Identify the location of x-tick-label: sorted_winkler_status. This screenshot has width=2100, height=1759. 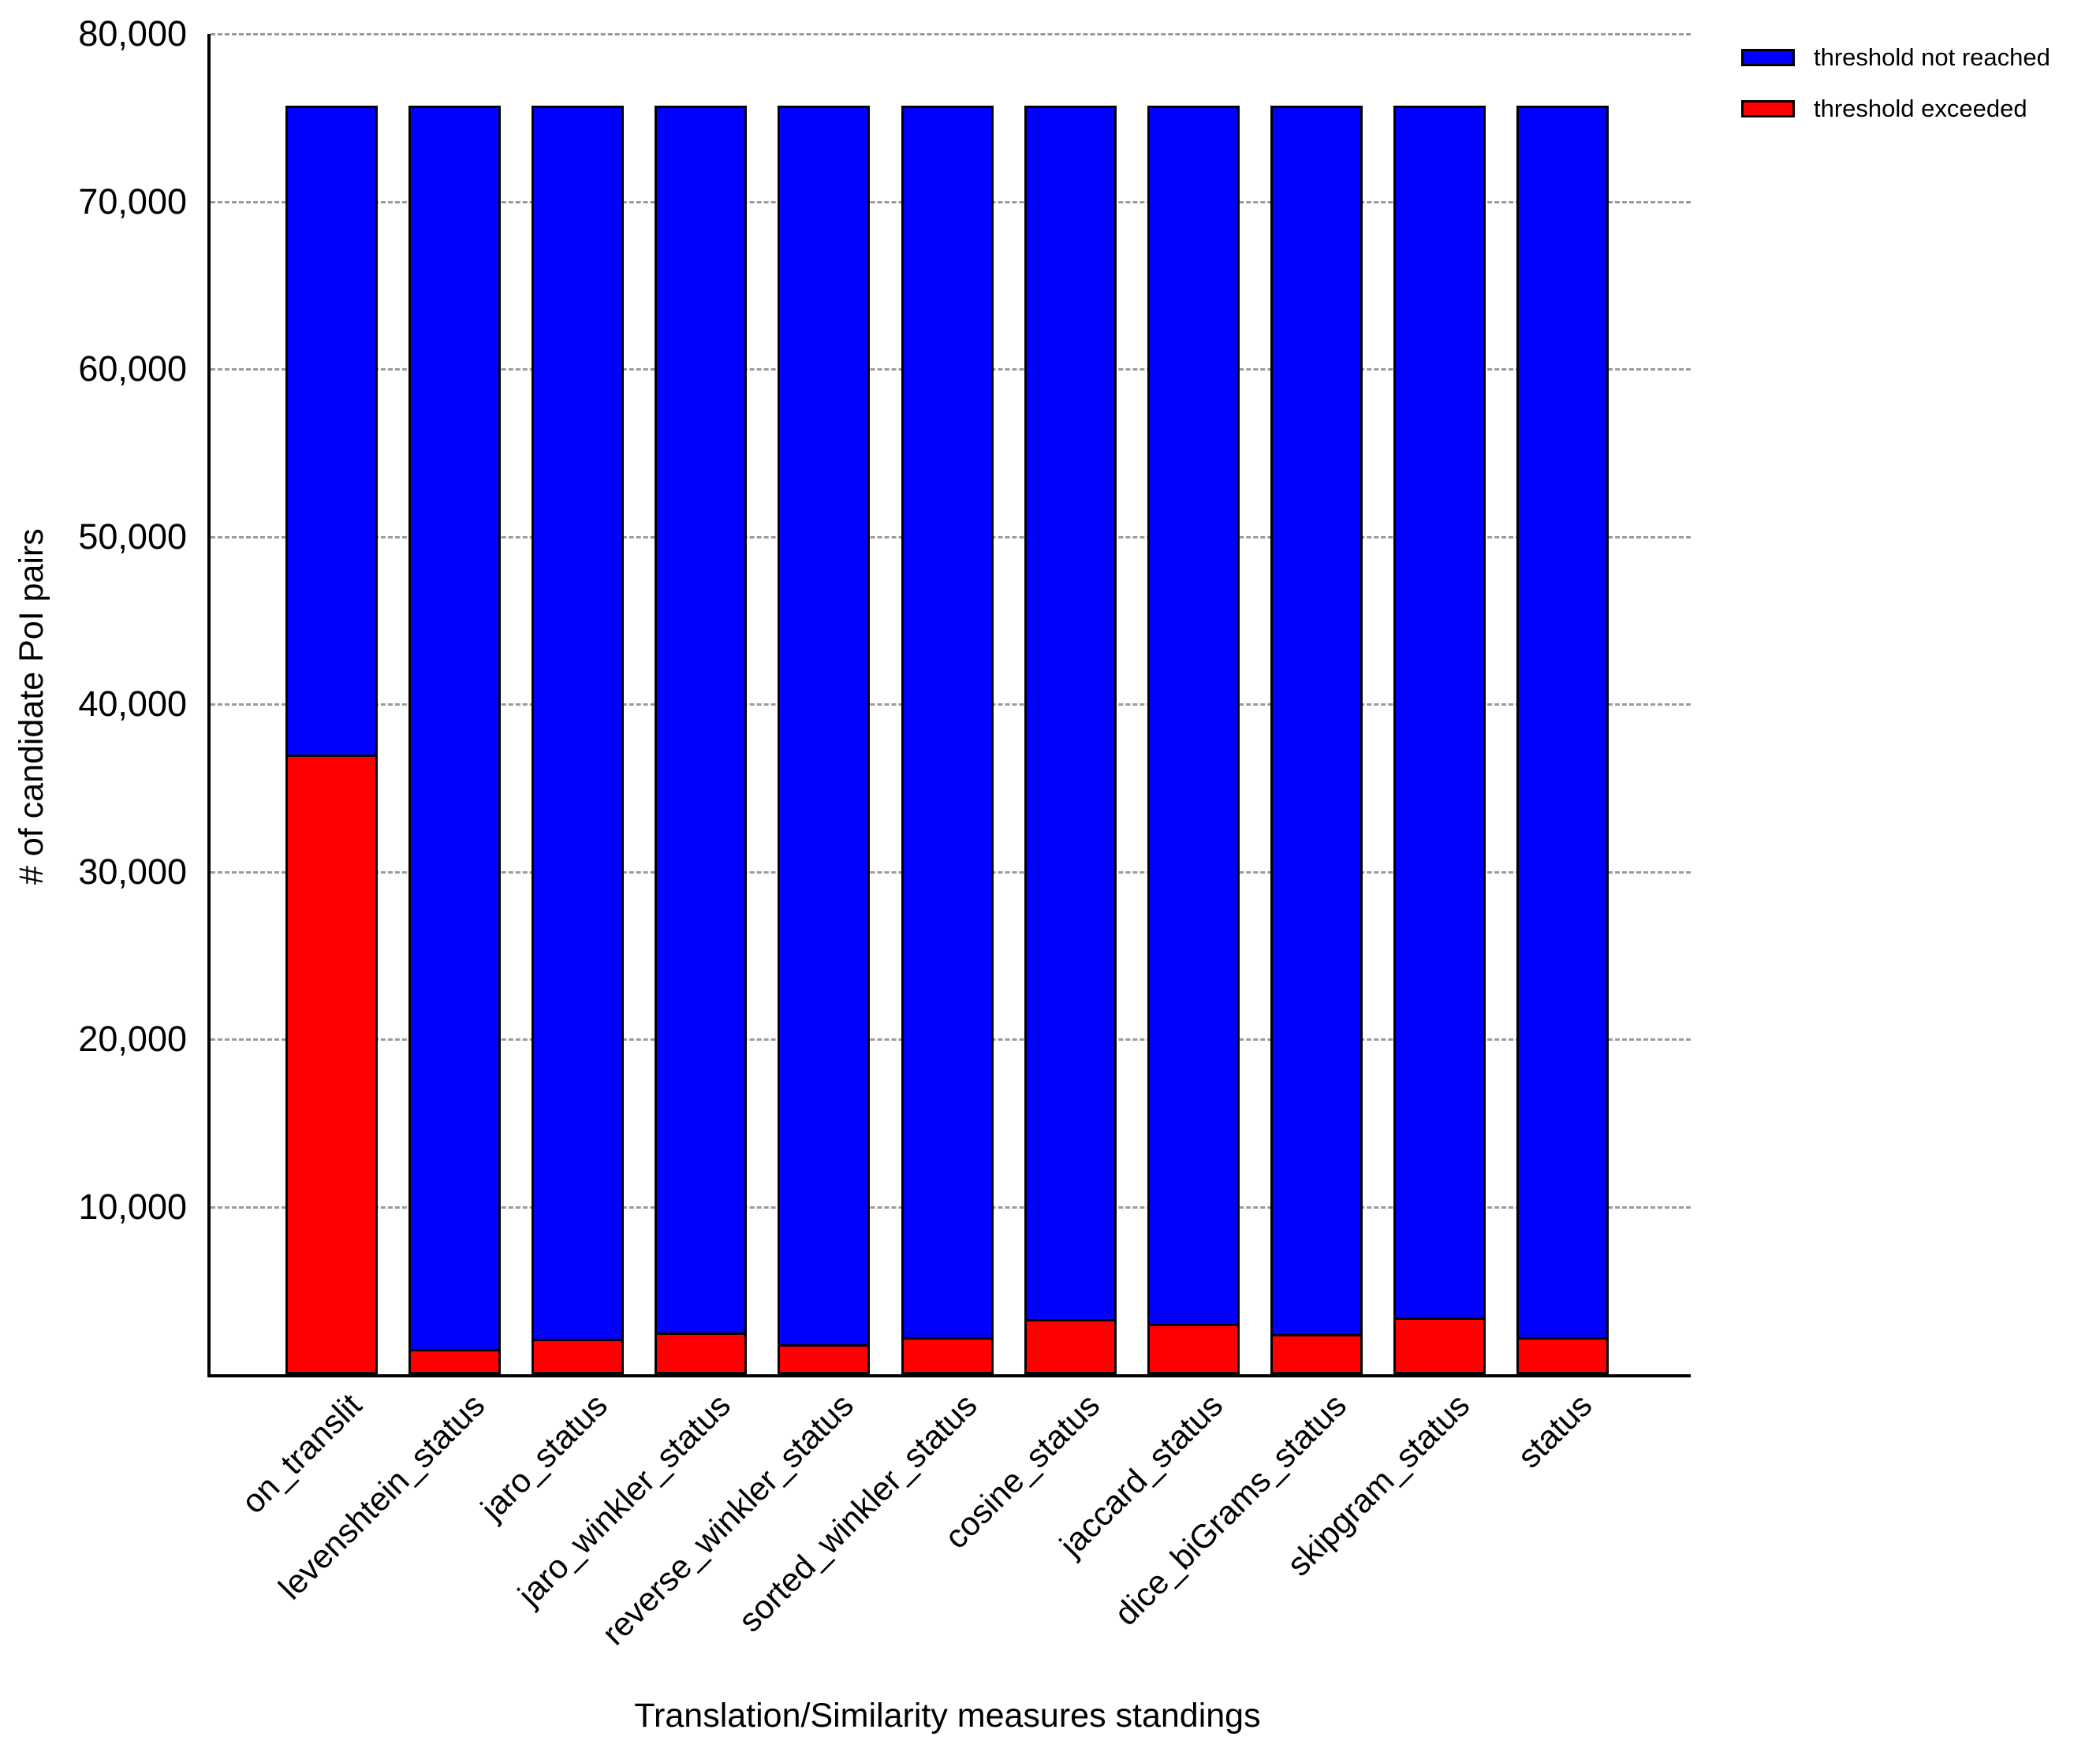
(857, 1512).